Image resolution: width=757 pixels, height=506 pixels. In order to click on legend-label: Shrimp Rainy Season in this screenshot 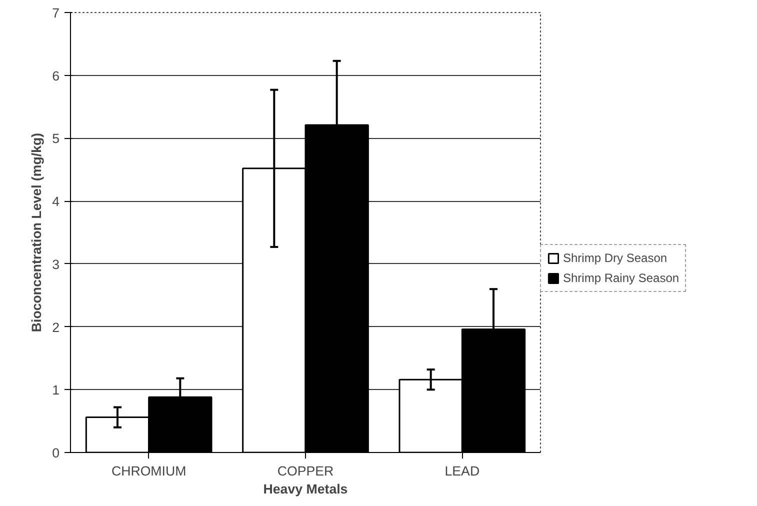, I will do `click(621, 278)`.